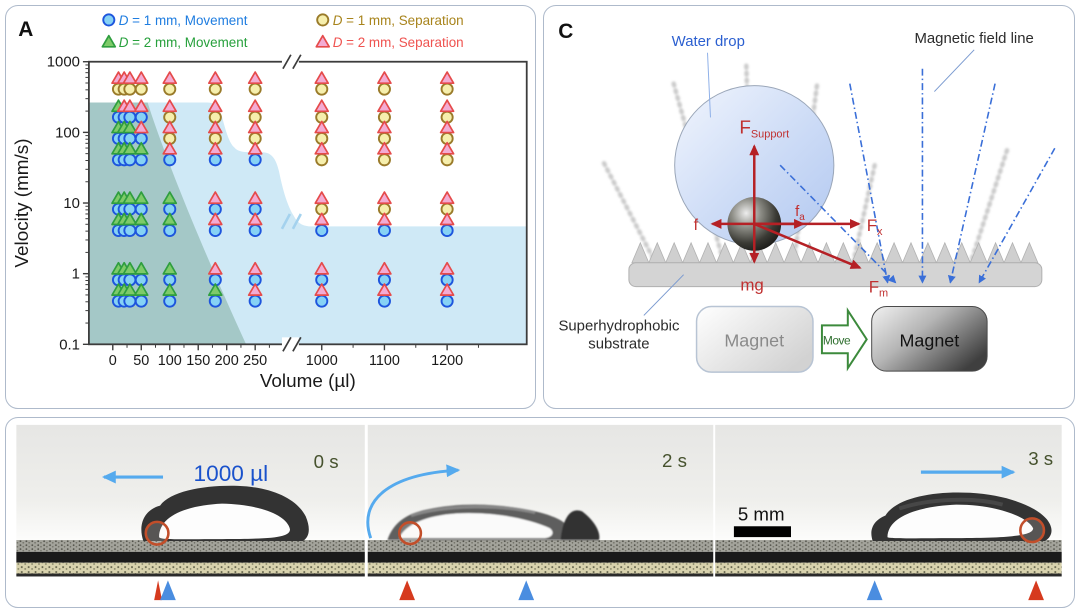 The height and width of the screenshot is (613, 1080). I want to click on x-tick-label: 100, so click(170, 361).